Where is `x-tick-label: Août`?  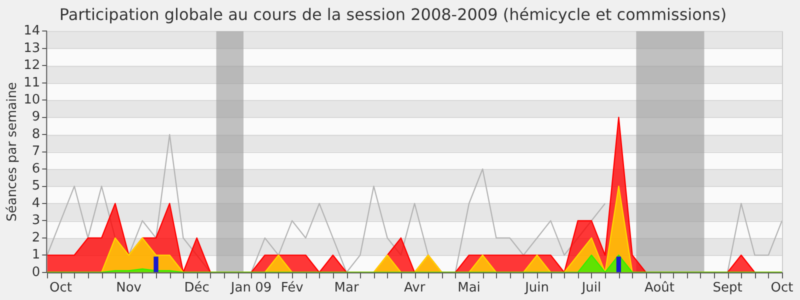
x-tick-label: Août is located at coordinates (659, 288).